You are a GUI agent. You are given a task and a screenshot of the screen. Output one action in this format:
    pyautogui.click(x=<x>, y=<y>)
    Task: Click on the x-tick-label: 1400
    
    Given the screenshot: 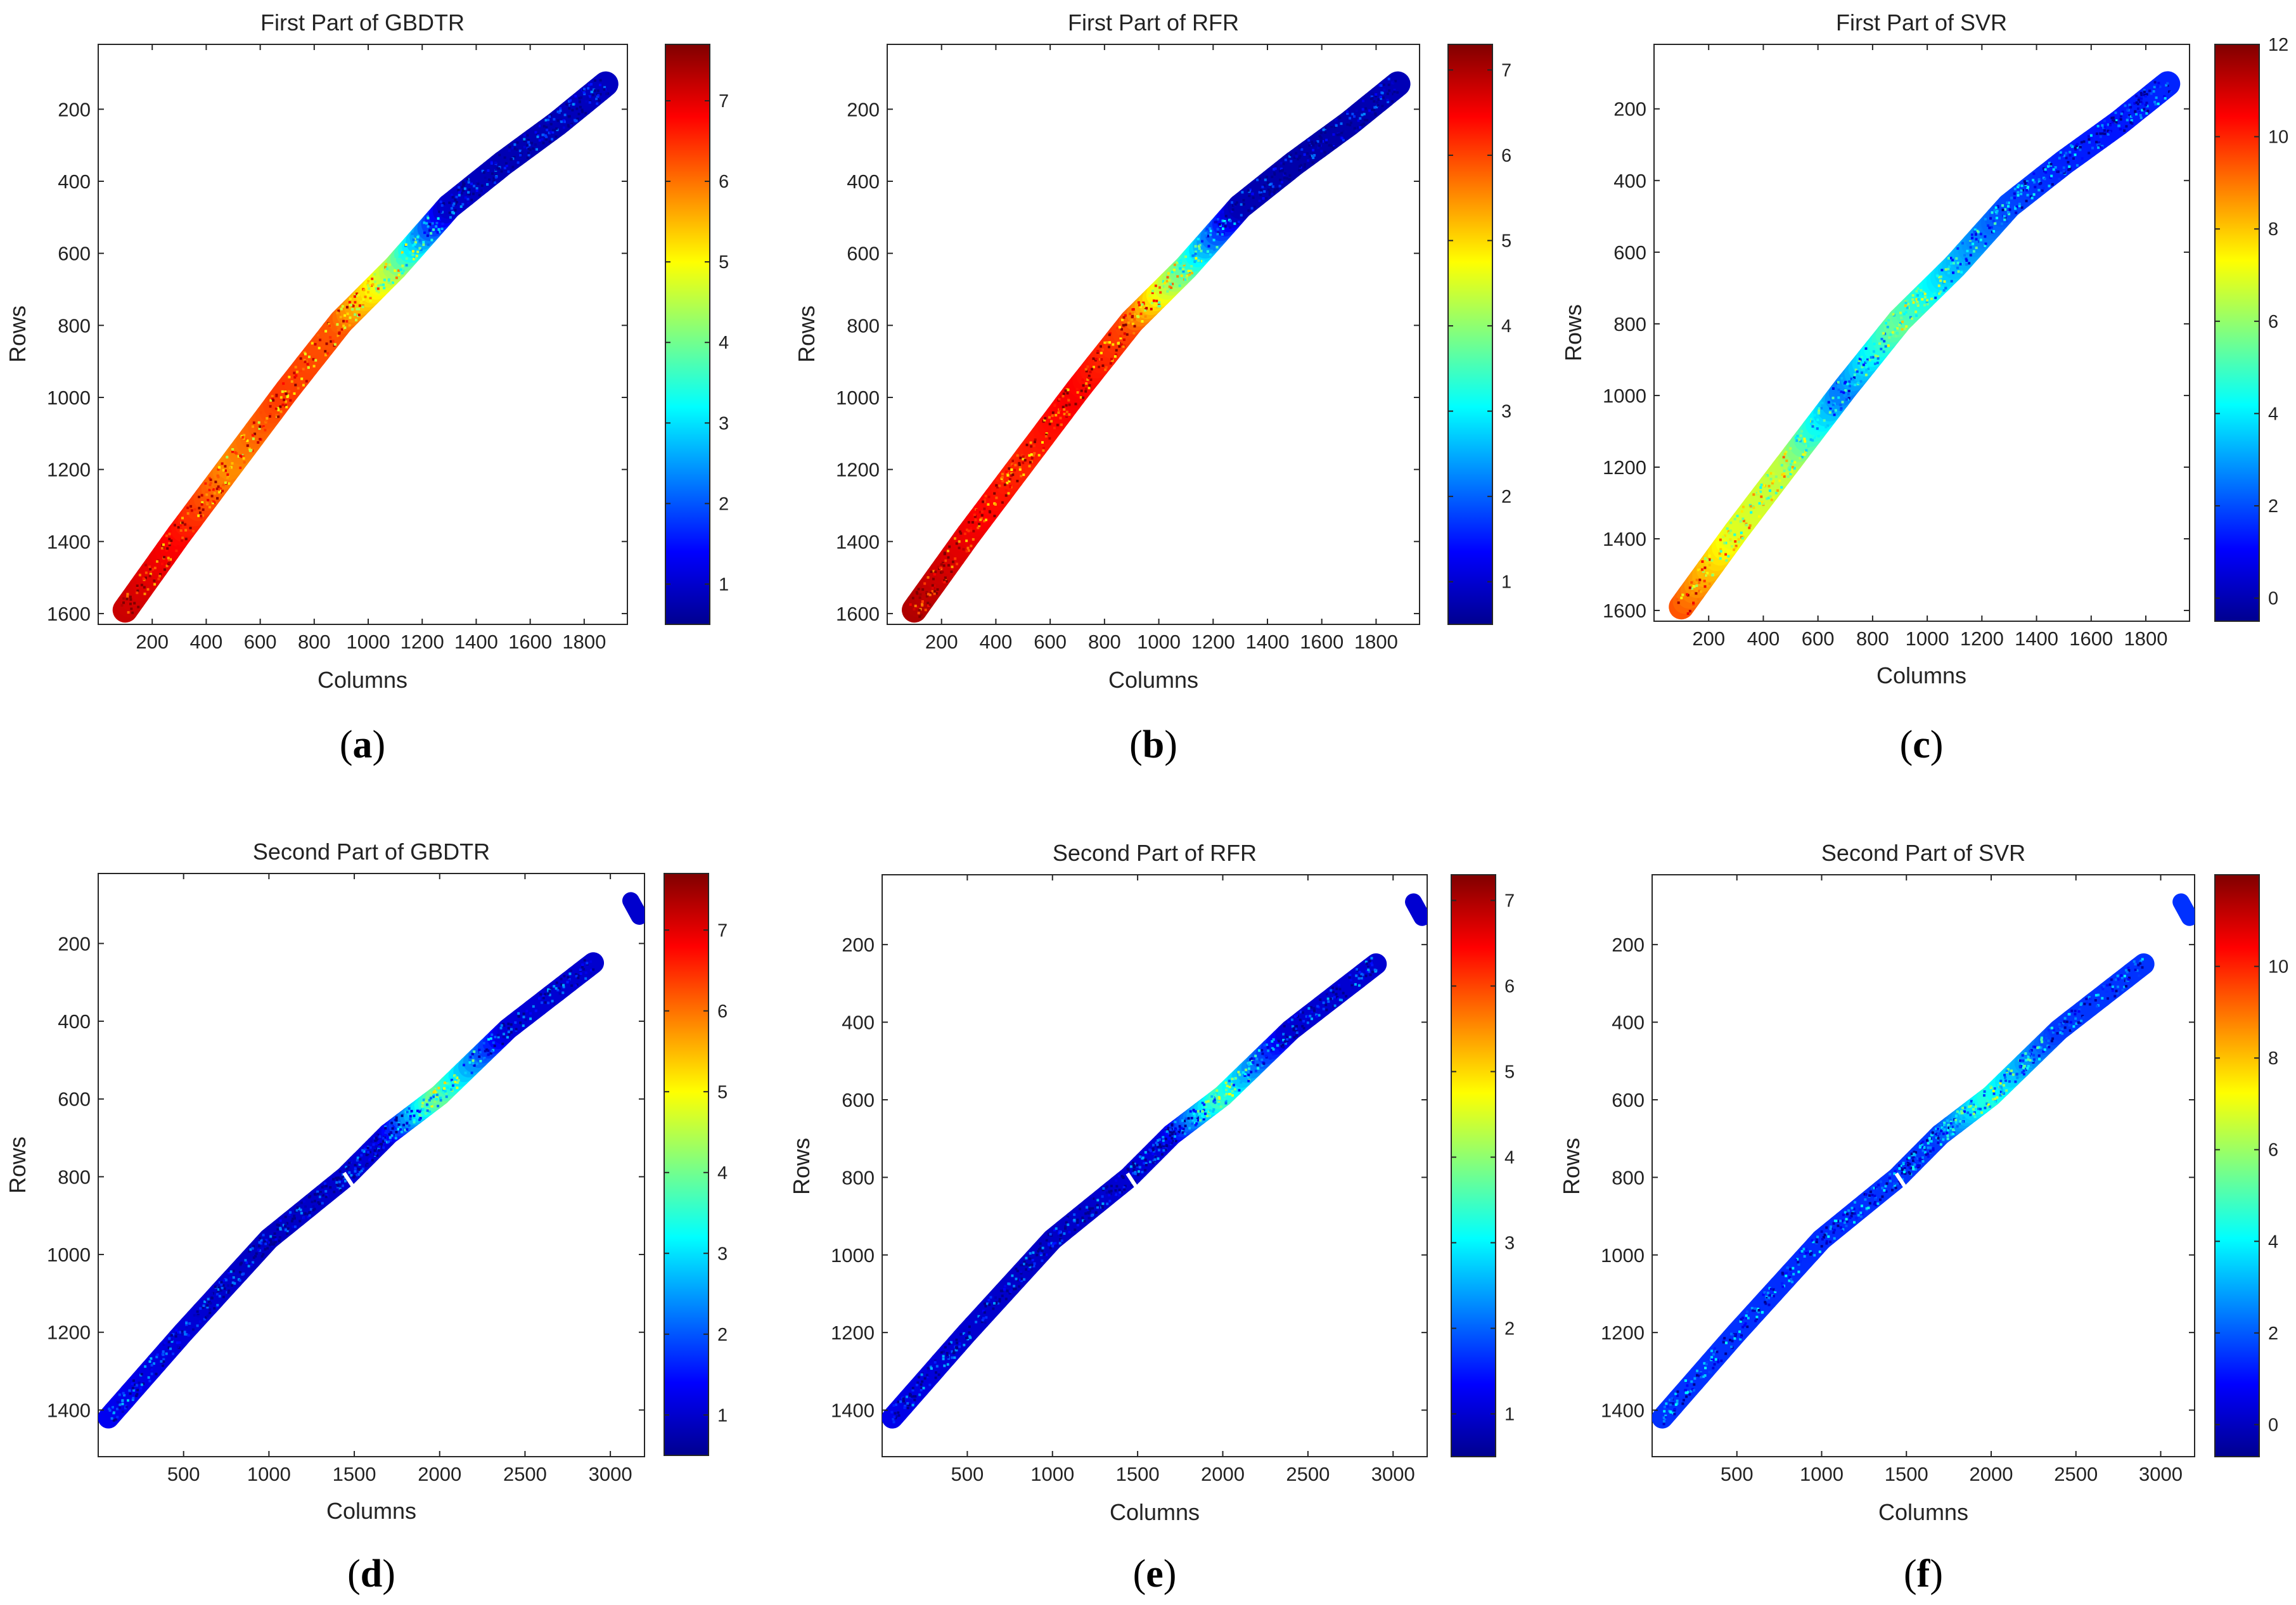 What is the action you would take?
    pyautogui.click(x=476, y=642)
    